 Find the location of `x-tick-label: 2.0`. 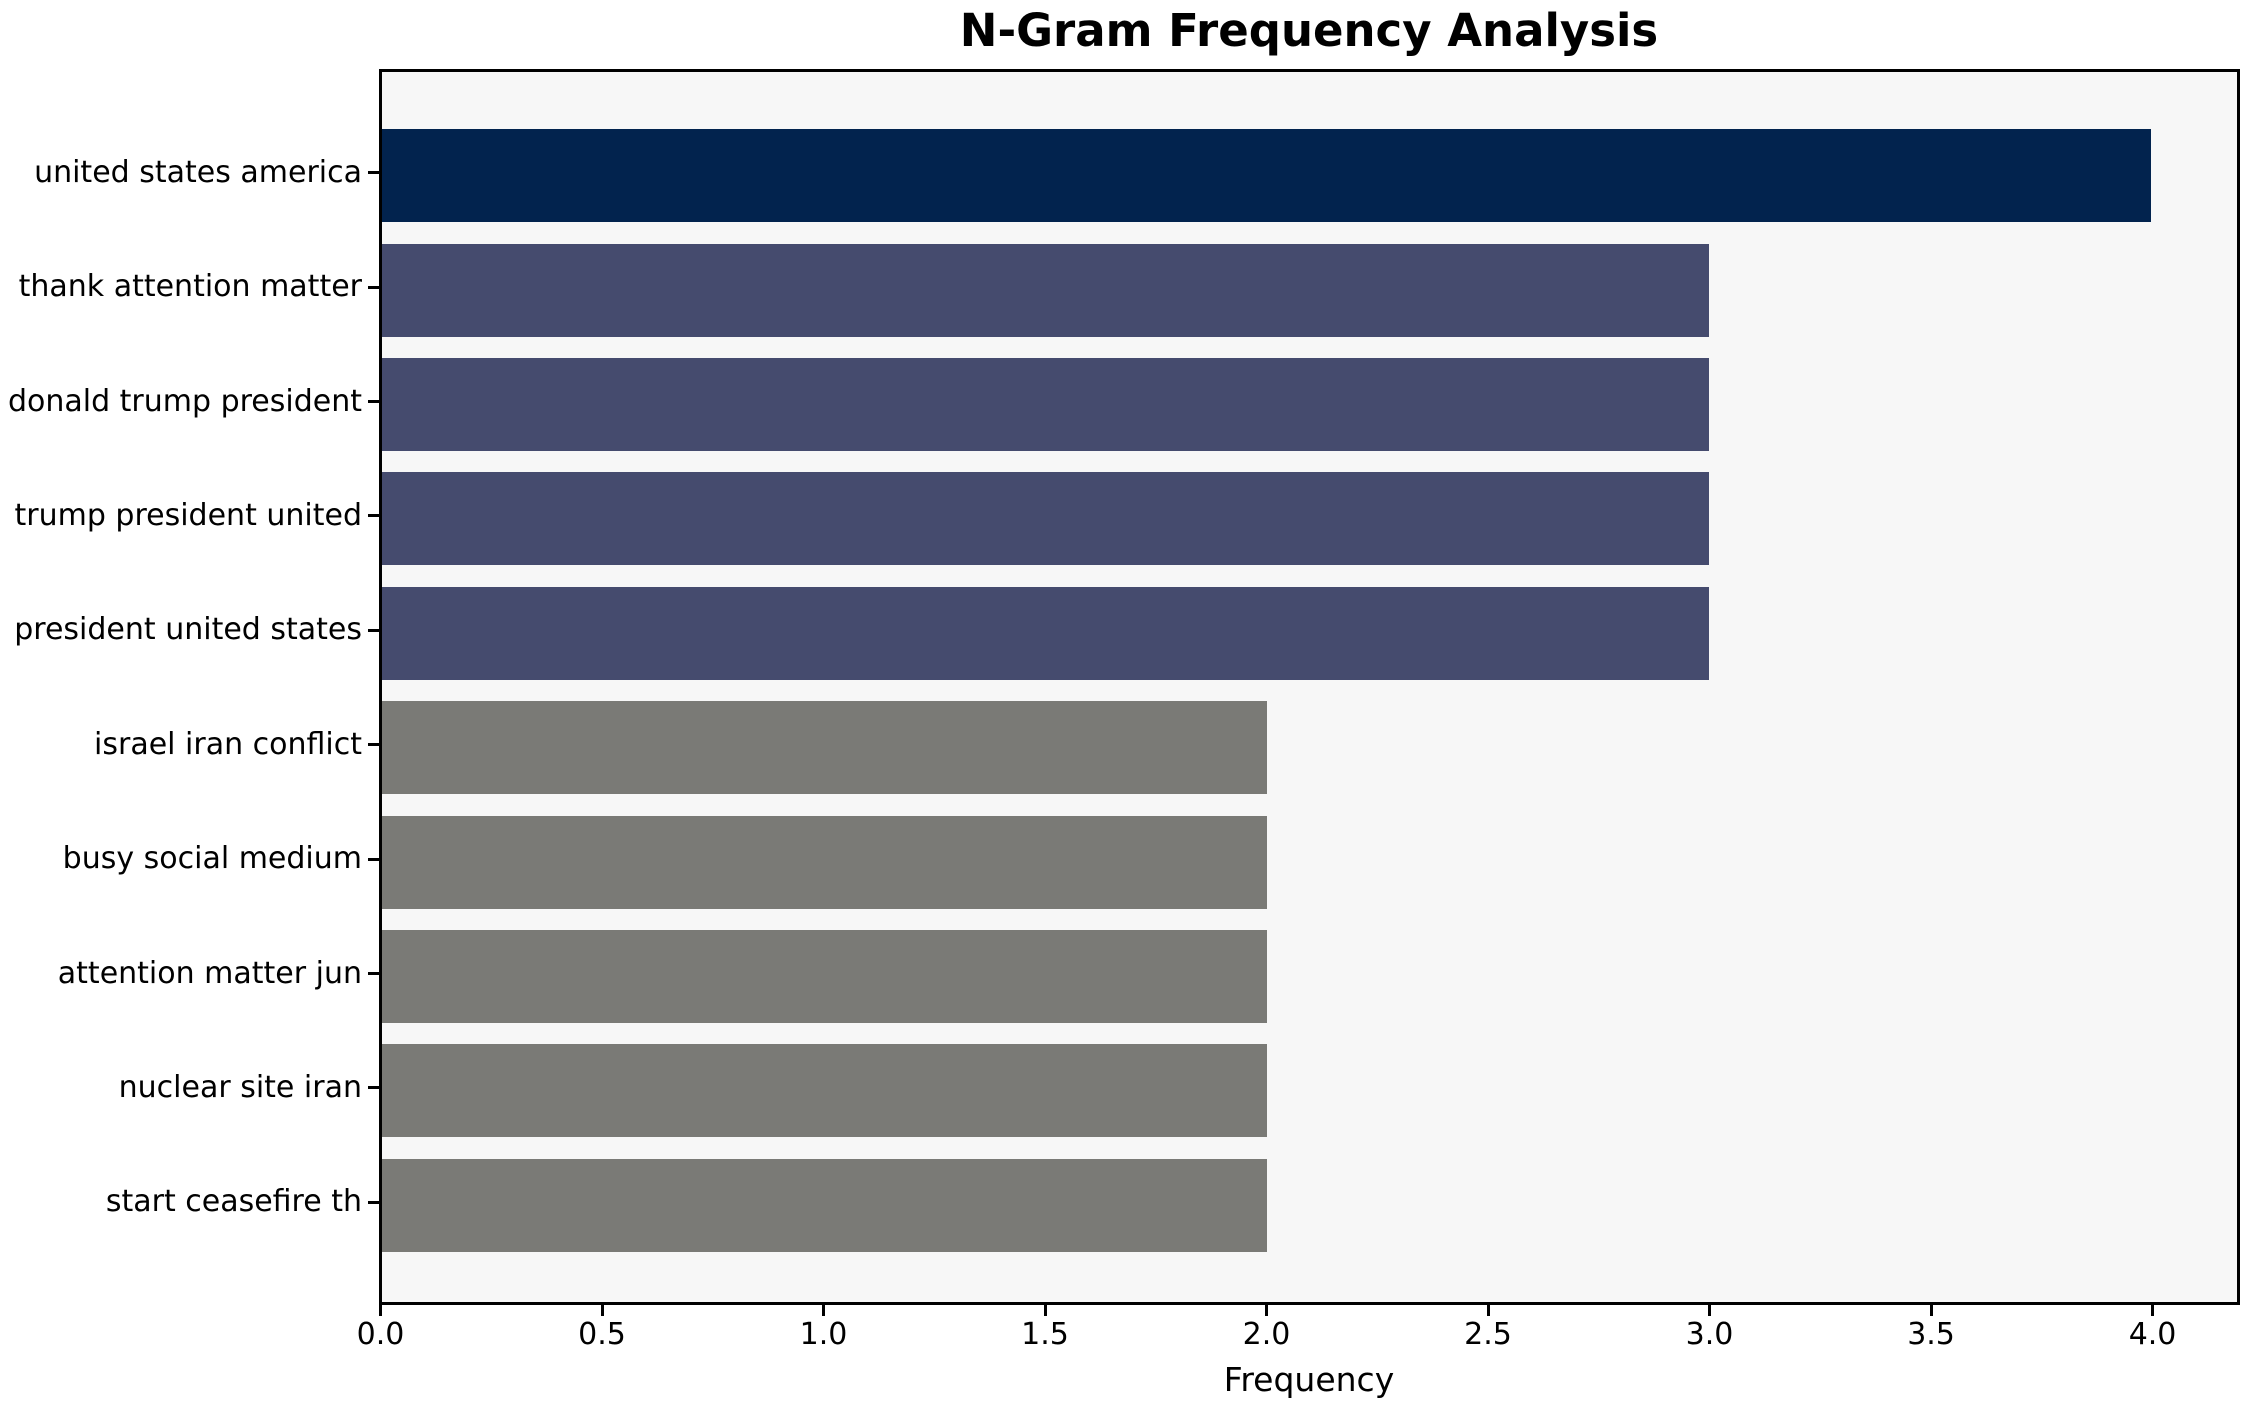

x-tick-label: 2.0 is located at coordinates (1266, 1334).